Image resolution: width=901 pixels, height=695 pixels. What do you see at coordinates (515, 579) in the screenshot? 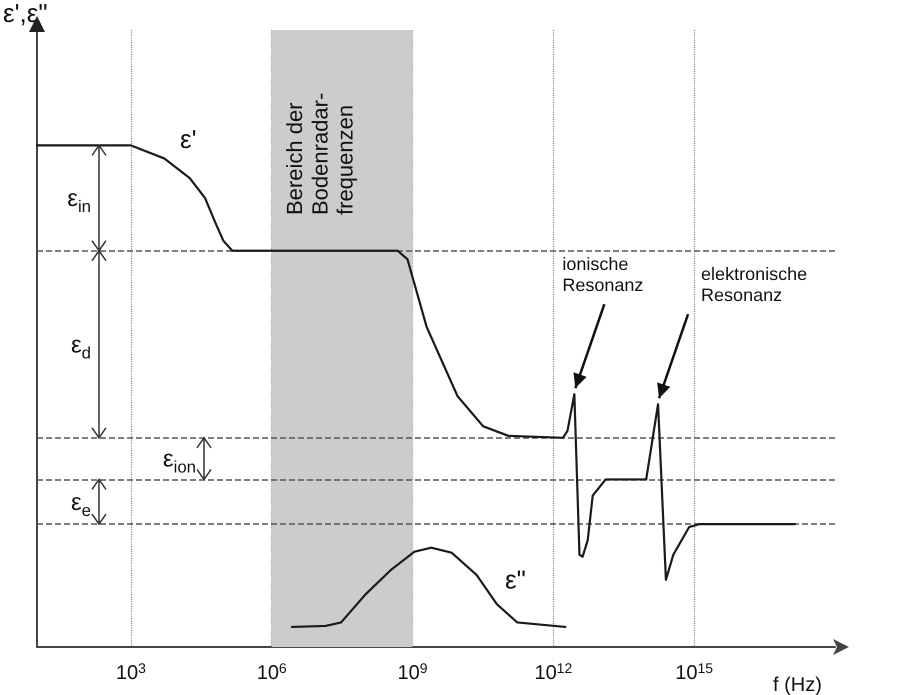
I see `series-label: ε"` at bounding box center [515, 579].